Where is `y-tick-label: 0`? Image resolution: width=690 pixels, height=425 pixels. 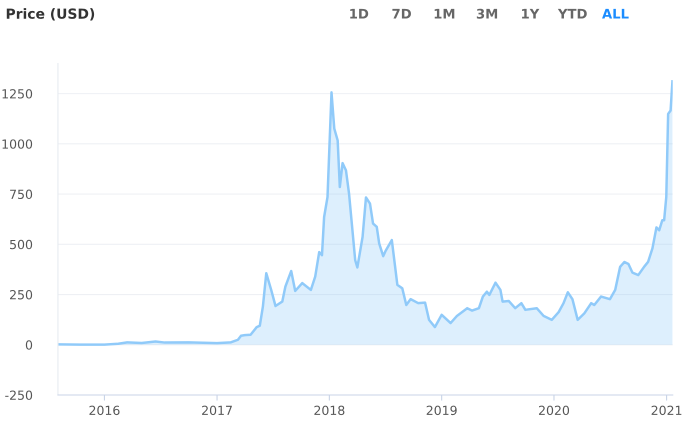
y-tick-label: 0 is located at coordinates (29, 345).